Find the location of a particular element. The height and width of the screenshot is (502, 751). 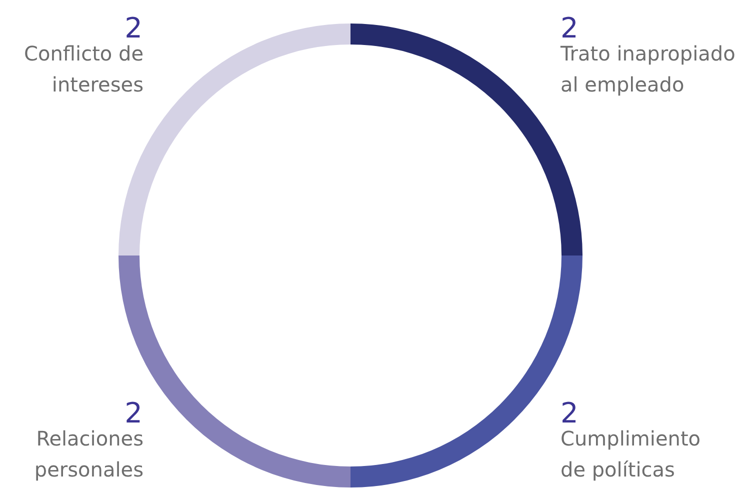

slice-label: Conflicto de intereses is located at coordinates (84, 69).